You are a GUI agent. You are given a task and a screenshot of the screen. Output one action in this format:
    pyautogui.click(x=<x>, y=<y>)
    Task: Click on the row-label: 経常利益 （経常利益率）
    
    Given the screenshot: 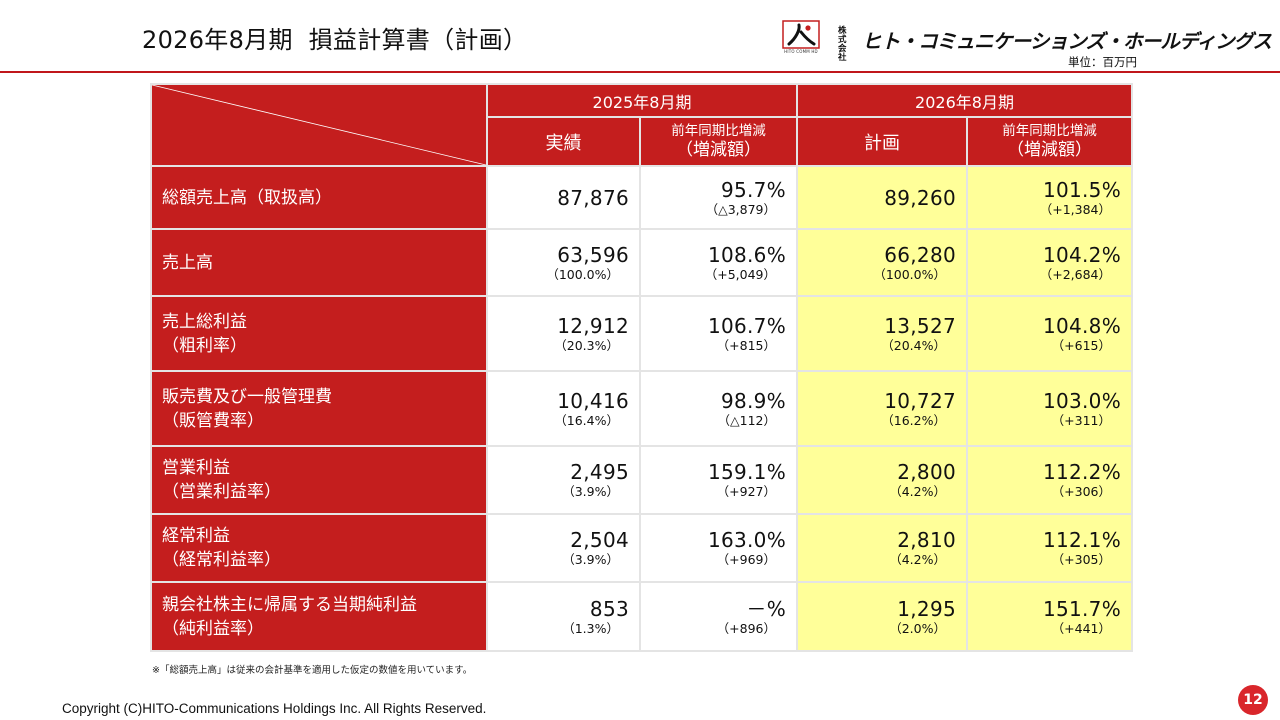 What is the action you would take?
    pyautogui.click(x=319, y=548)
    